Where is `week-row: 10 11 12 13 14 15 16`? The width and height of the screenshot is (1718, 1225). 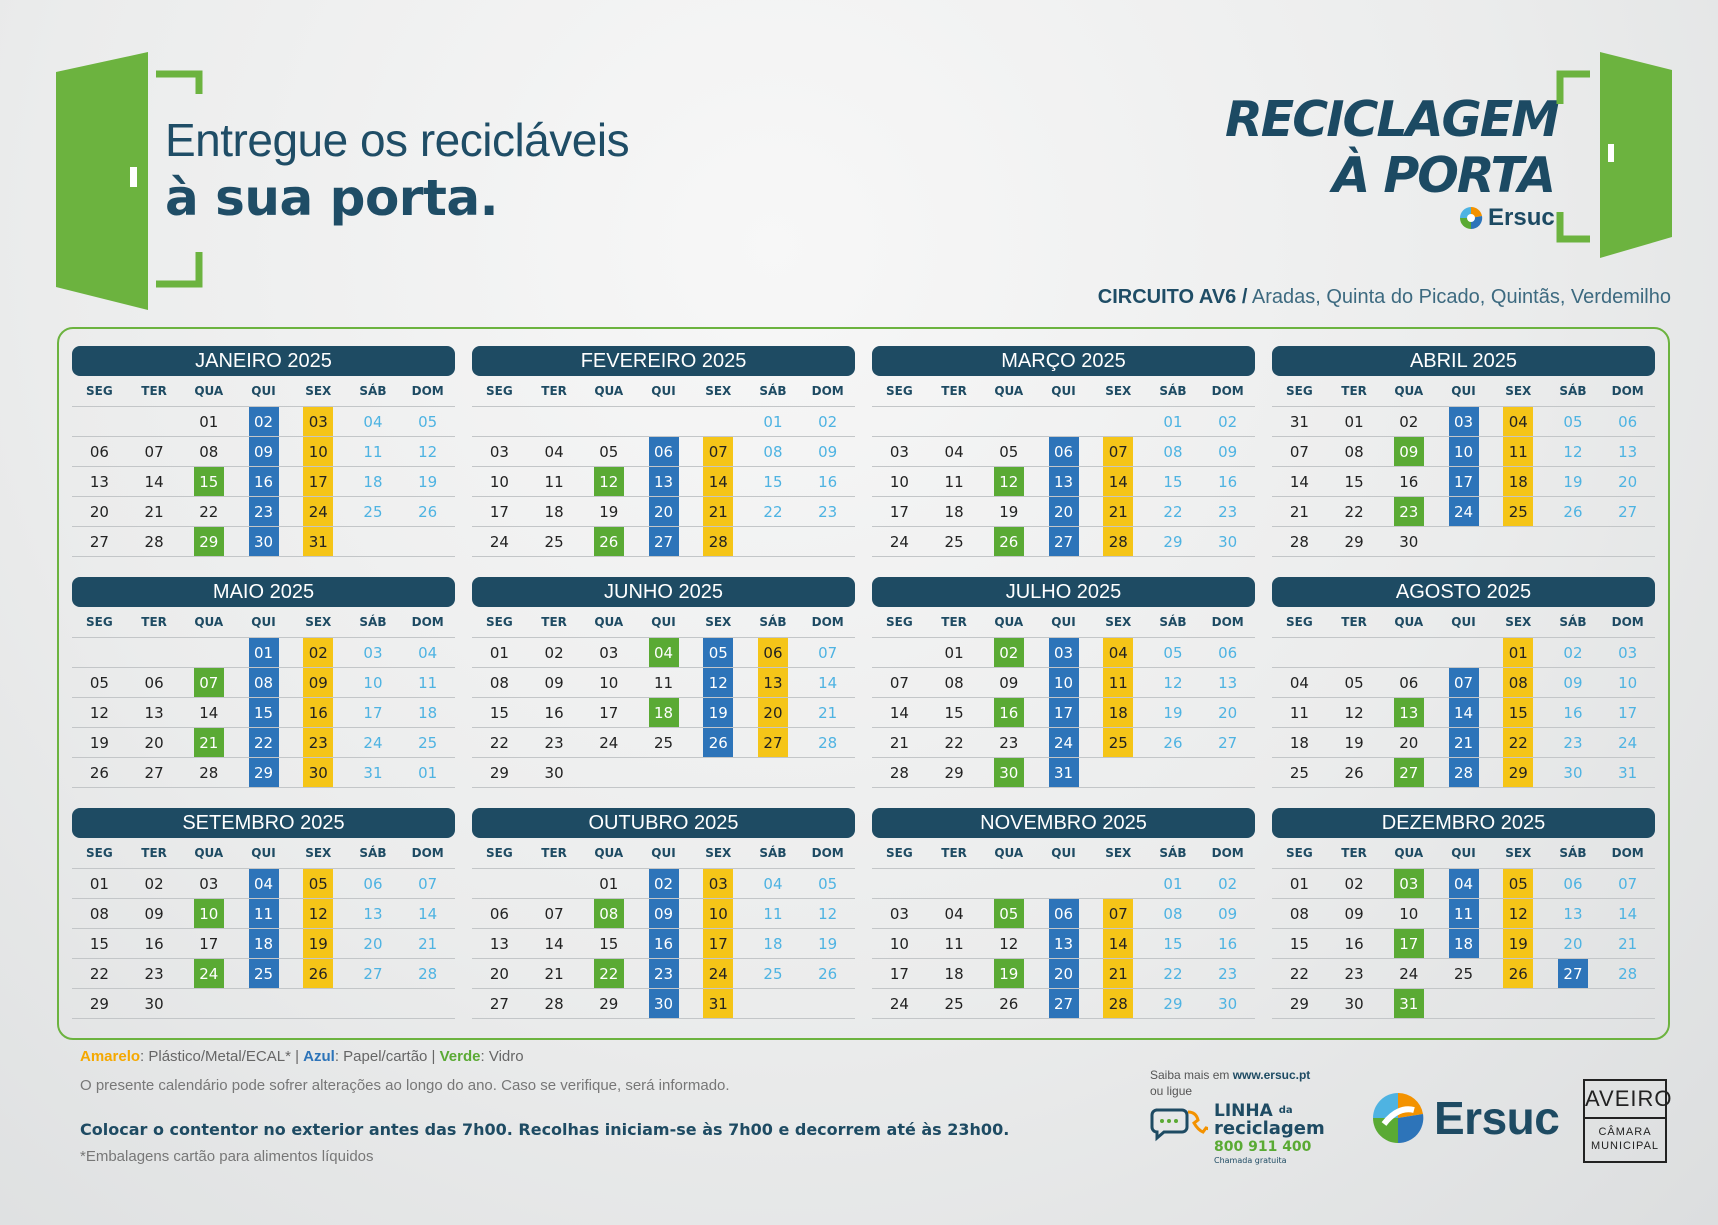
week-row: 10 11 12 13 14 15 16 is located at coordinates (663, 481).